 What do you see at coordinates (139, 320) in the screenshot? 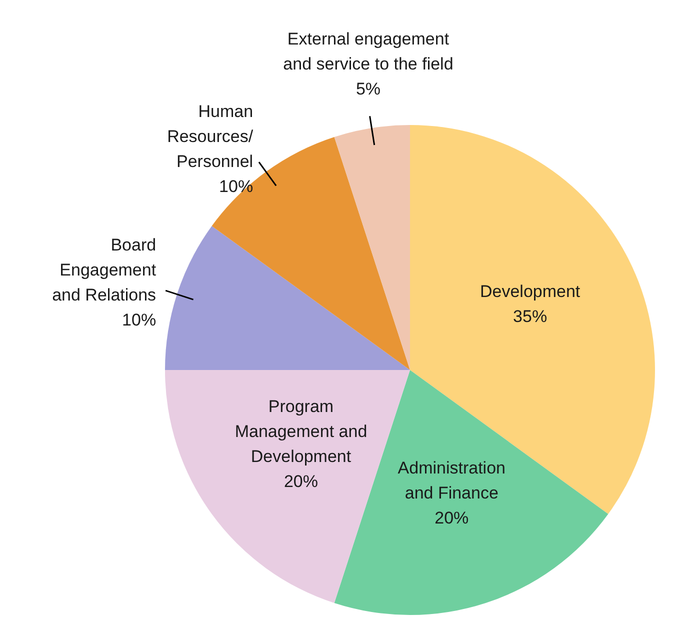
I see `data-label: 10%` at bounding box center [139, 320].